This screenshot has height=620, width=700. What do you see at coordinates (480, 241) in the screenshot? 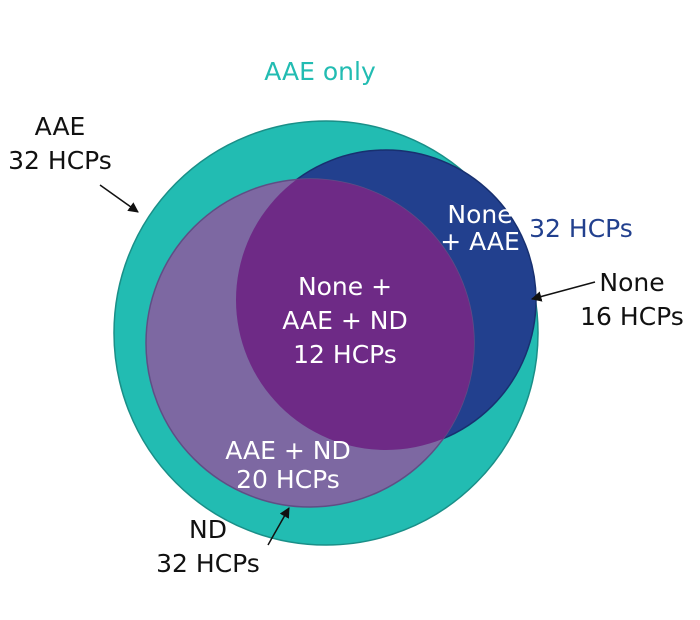
I see `region-label: + AAE` at bounding box center [480, 241].